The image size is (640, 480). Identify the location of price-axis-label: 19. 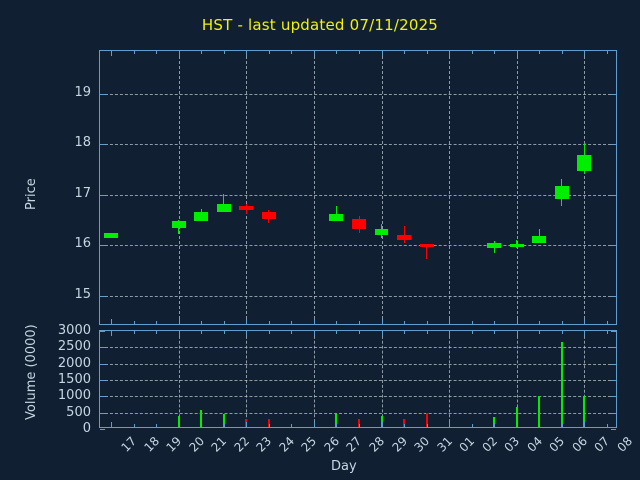
(82, 92).